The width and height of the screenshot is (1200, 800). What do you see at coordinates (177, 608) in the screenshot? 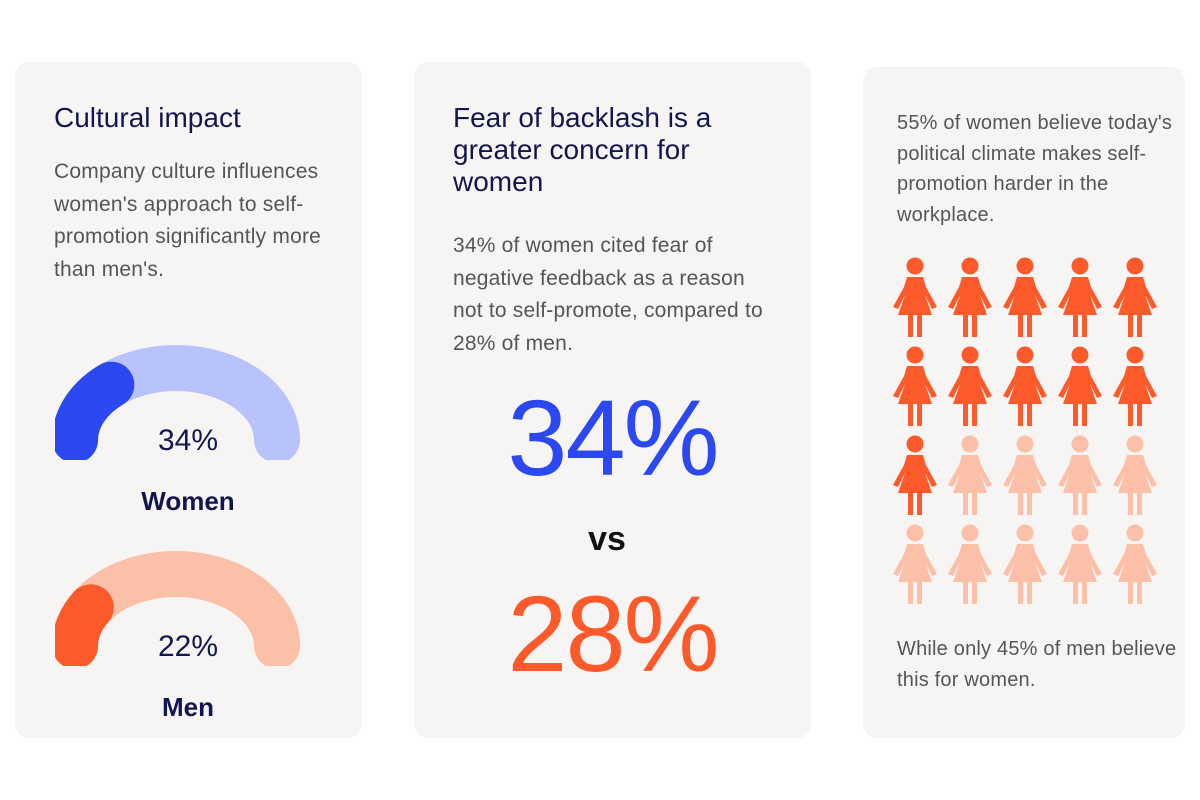
I see `men-gauge` at bounding box center [177, 608].